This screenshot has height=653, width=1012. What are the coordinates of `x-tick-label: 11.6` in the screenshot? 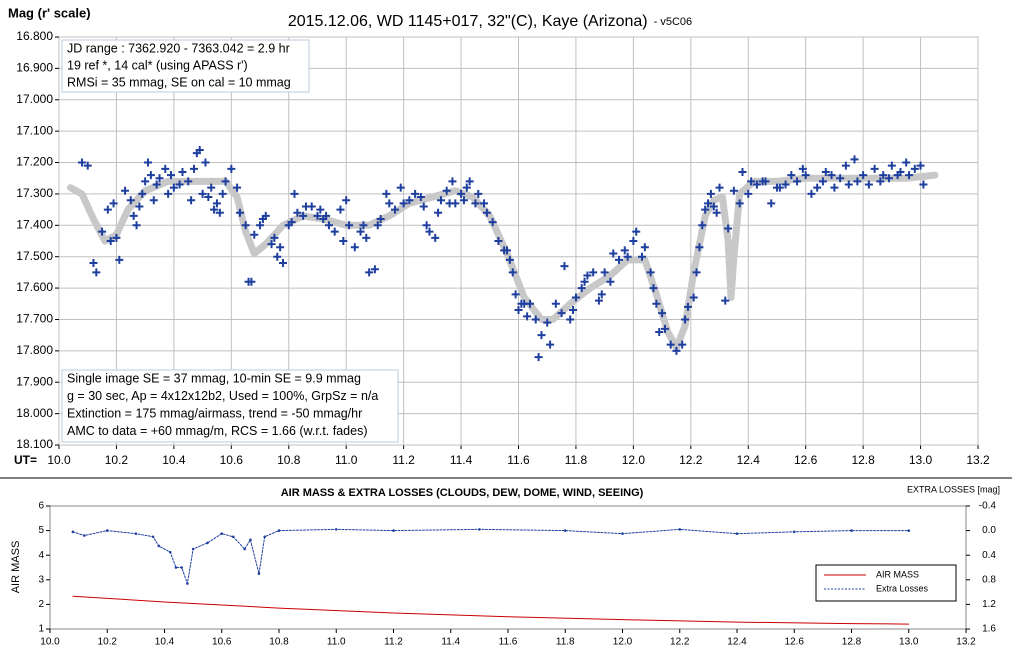 It's located at (508, 642).